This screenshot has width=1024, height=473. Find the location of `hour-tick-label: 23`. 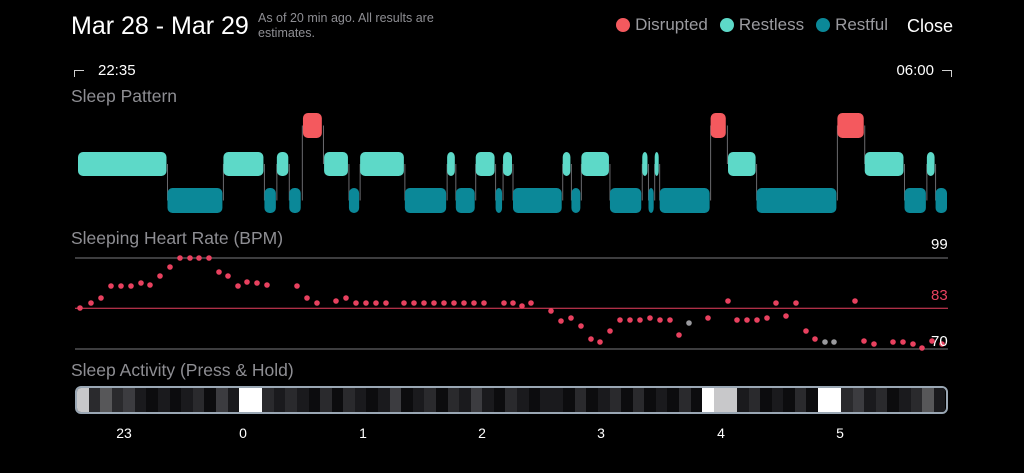

hour-tick-label: 23 is located at coordinates (124, 433).